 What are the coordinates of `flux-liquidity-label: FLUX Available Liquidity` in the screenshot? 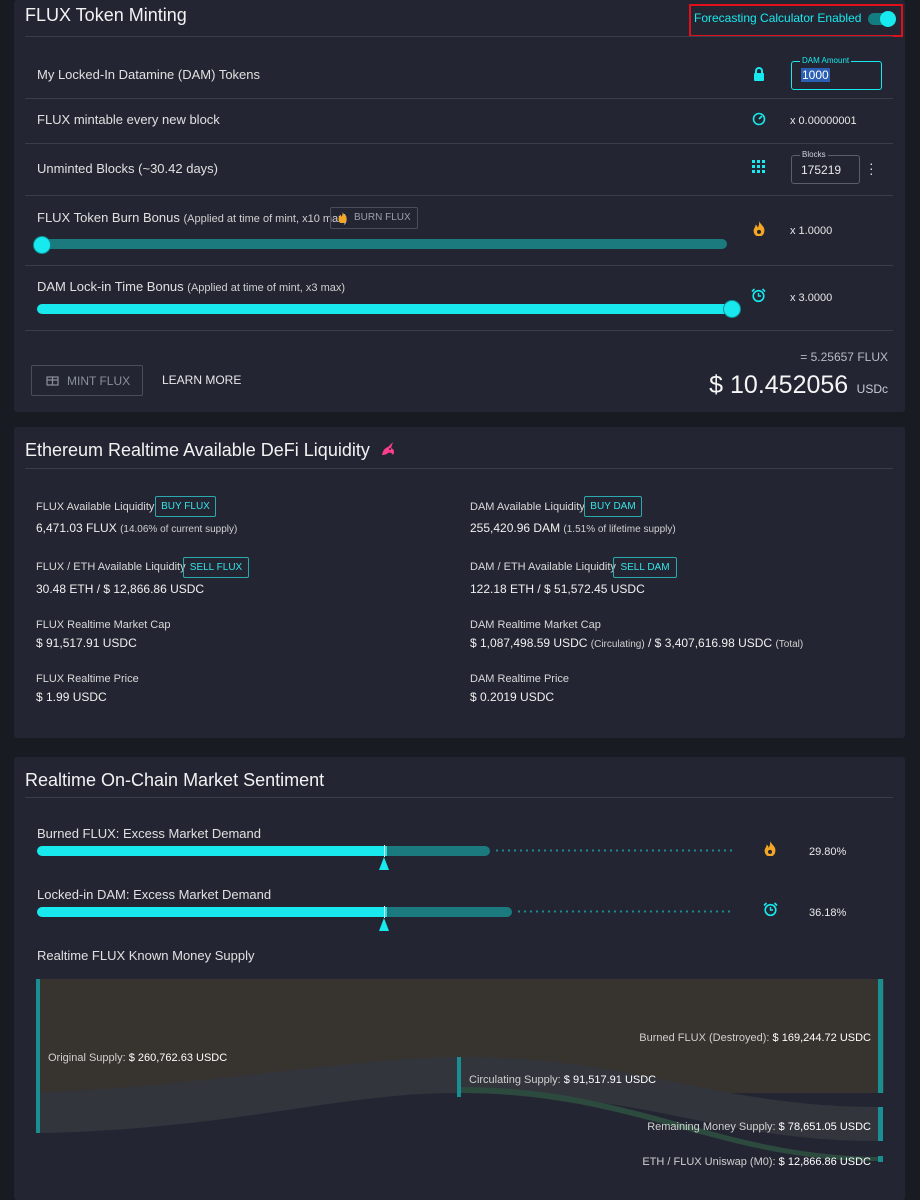 It's located at (95, 507).